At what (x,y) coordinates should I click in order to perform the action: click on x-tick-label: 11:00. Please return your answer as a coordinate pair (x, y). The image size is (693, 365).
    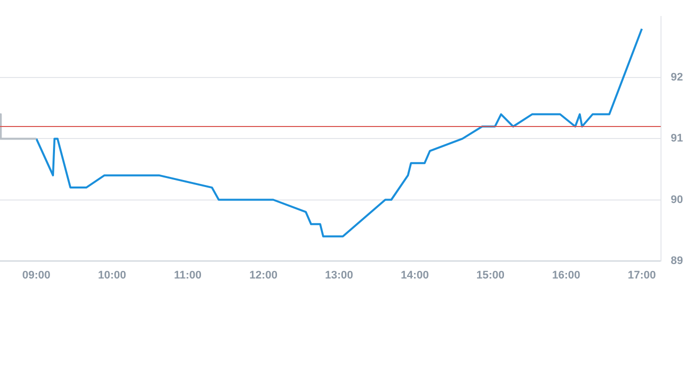
    Looking at the image, I should click on (188, 275).